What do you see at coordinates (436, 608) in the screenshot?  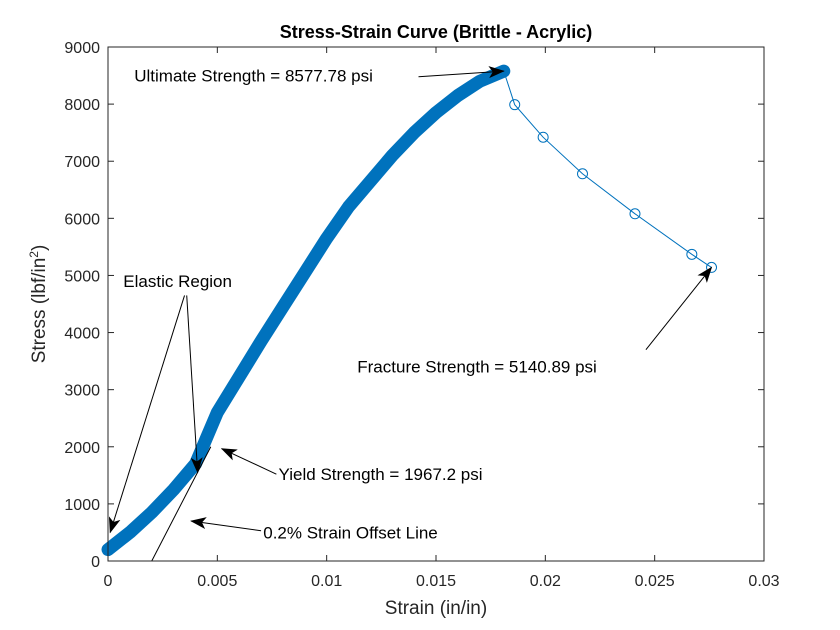 I see `x-axis-label: Strain (in/in)` at bounding box center [436, 608].